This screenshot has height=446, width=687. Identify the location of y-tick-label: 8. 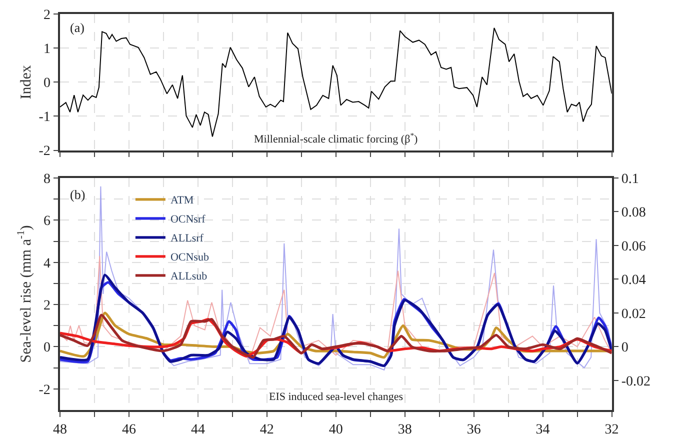
(46, 179).